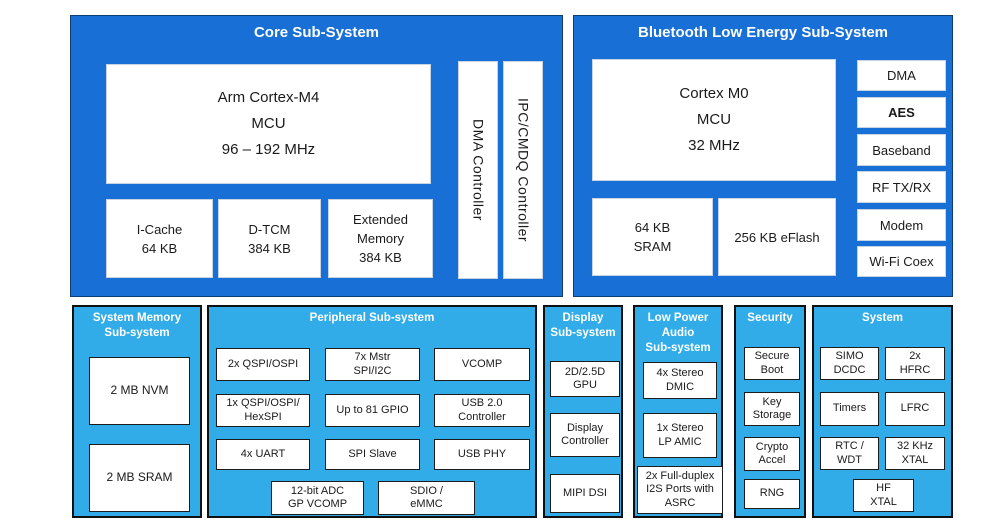 This screenshot has width=996, height=525. I want to click on hfrc-box: 2x HFRC, so click(915, 363).